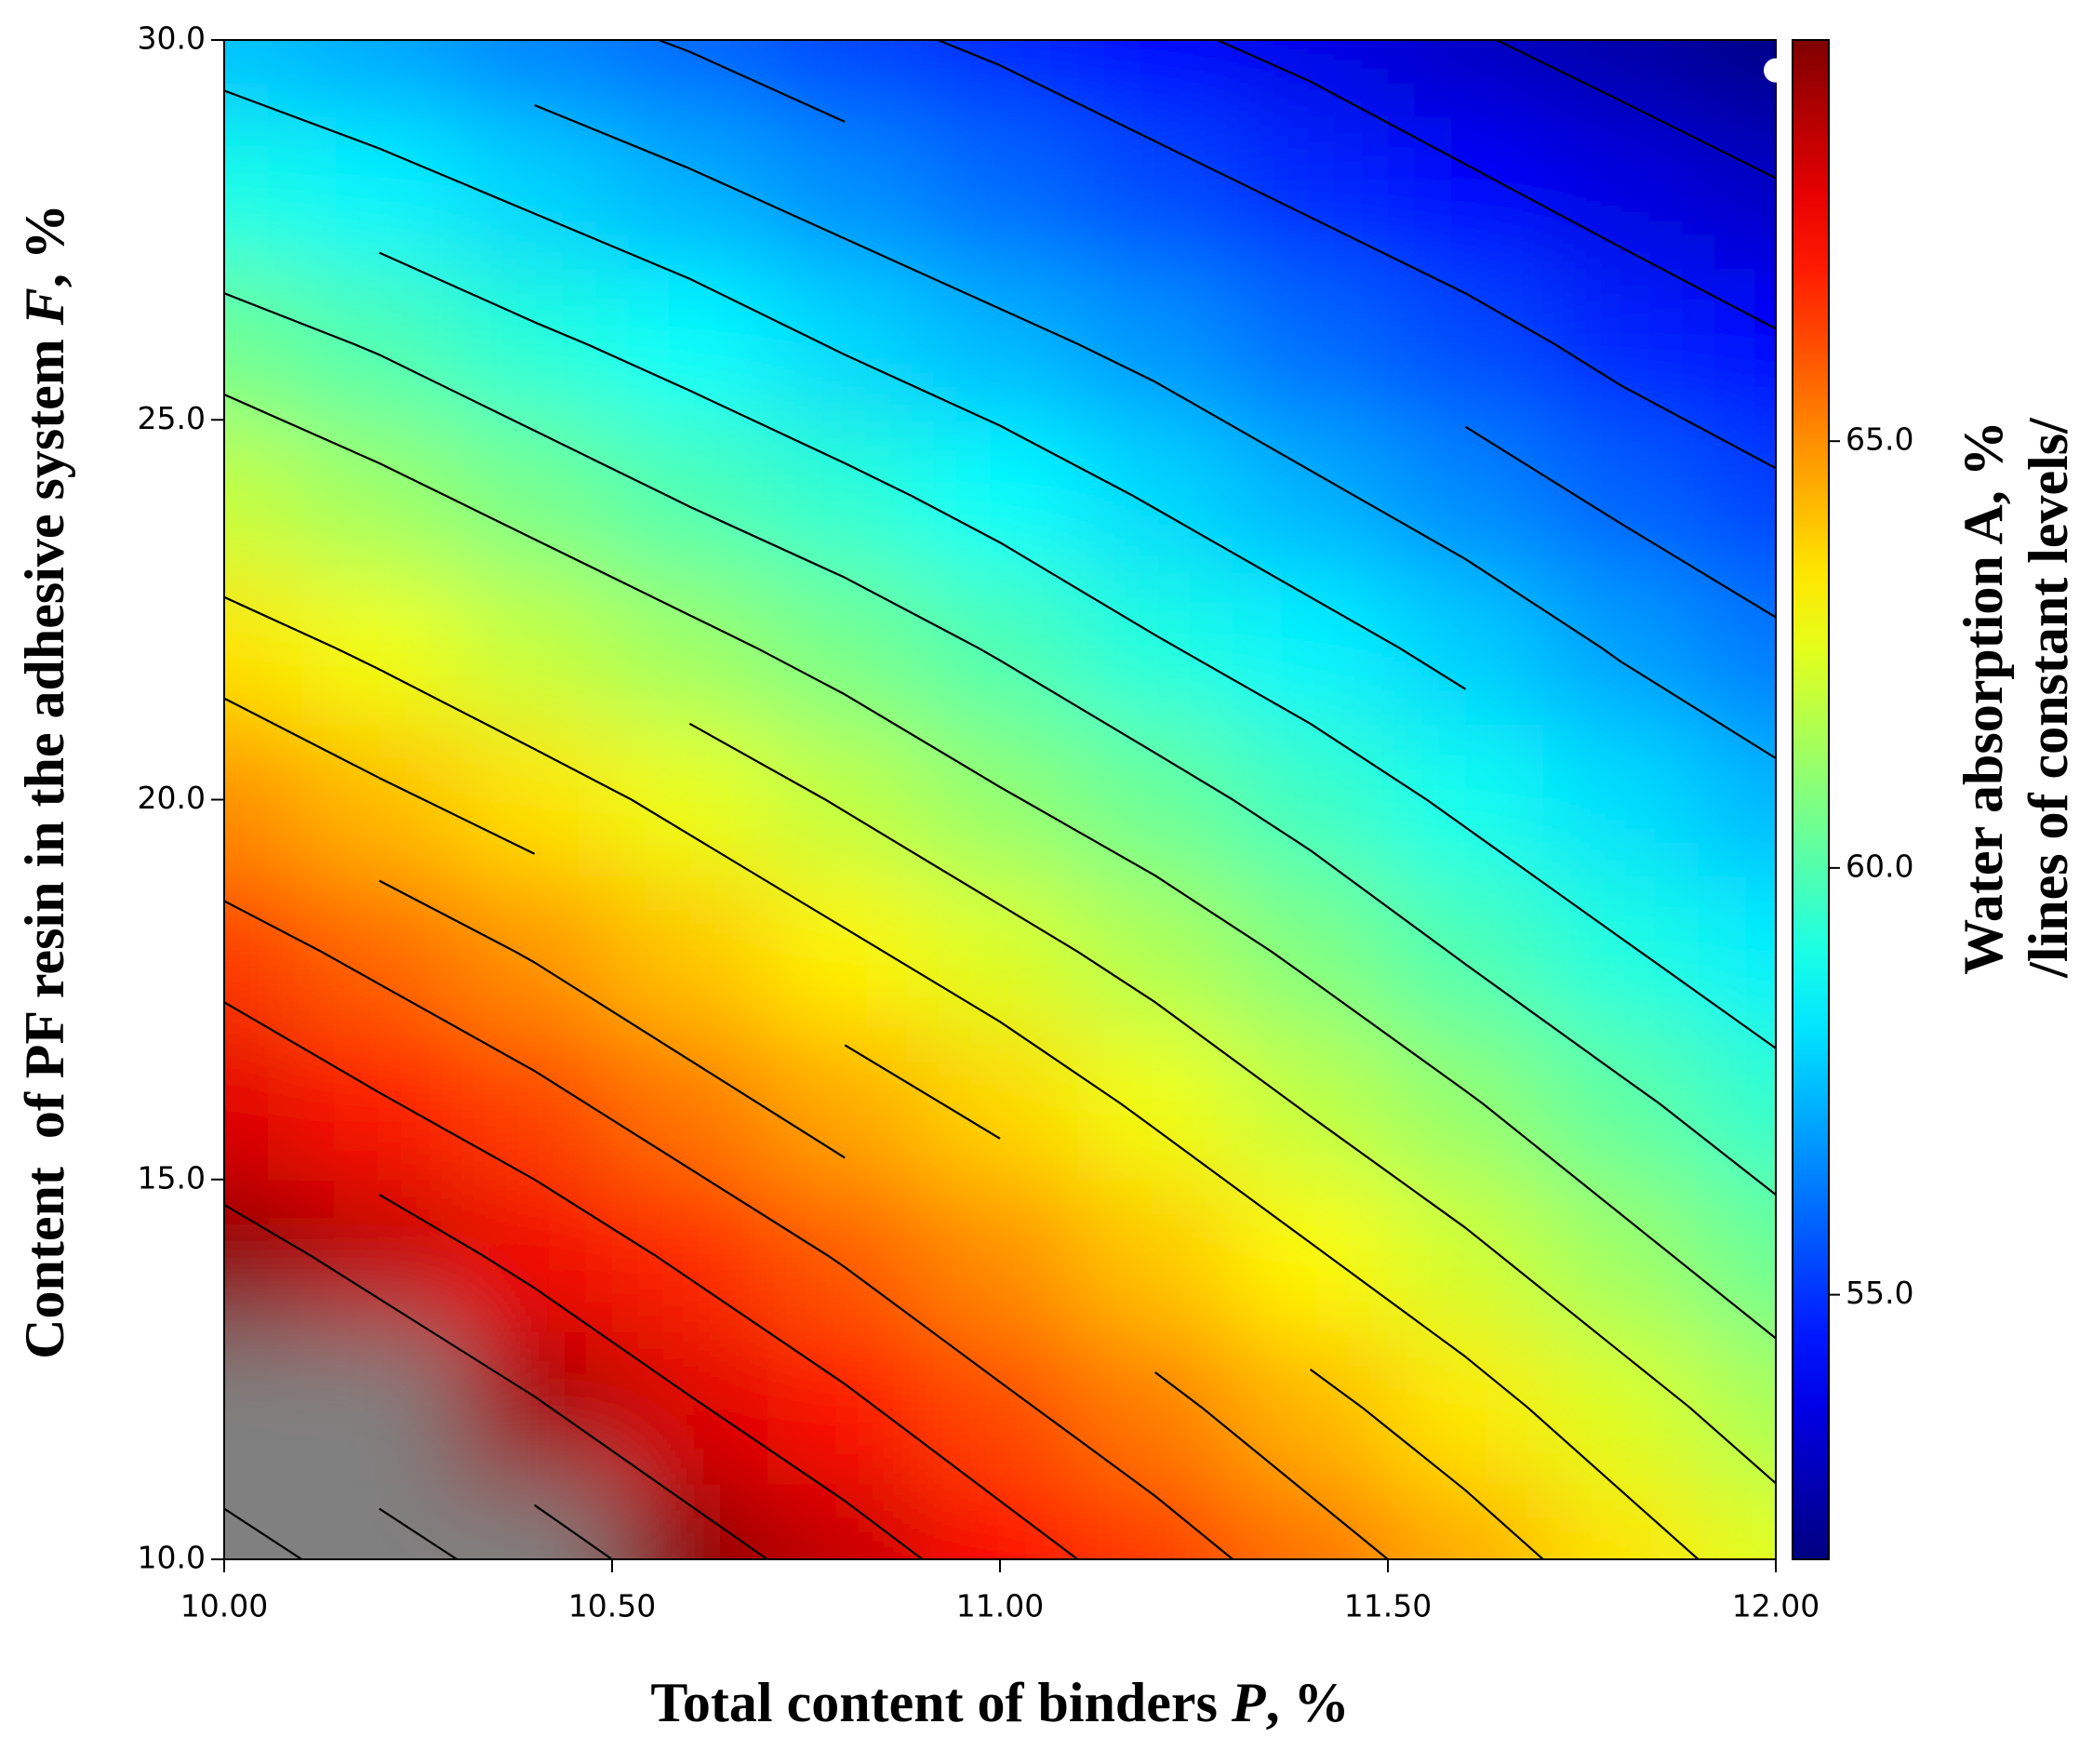 The height and width of the screenshot is (1764, 2093). What do you see at coordinates (1879, 439) in the screenshot?
I see `colorbar-tick-label: 65.0` at bounding box center [1879, 439].